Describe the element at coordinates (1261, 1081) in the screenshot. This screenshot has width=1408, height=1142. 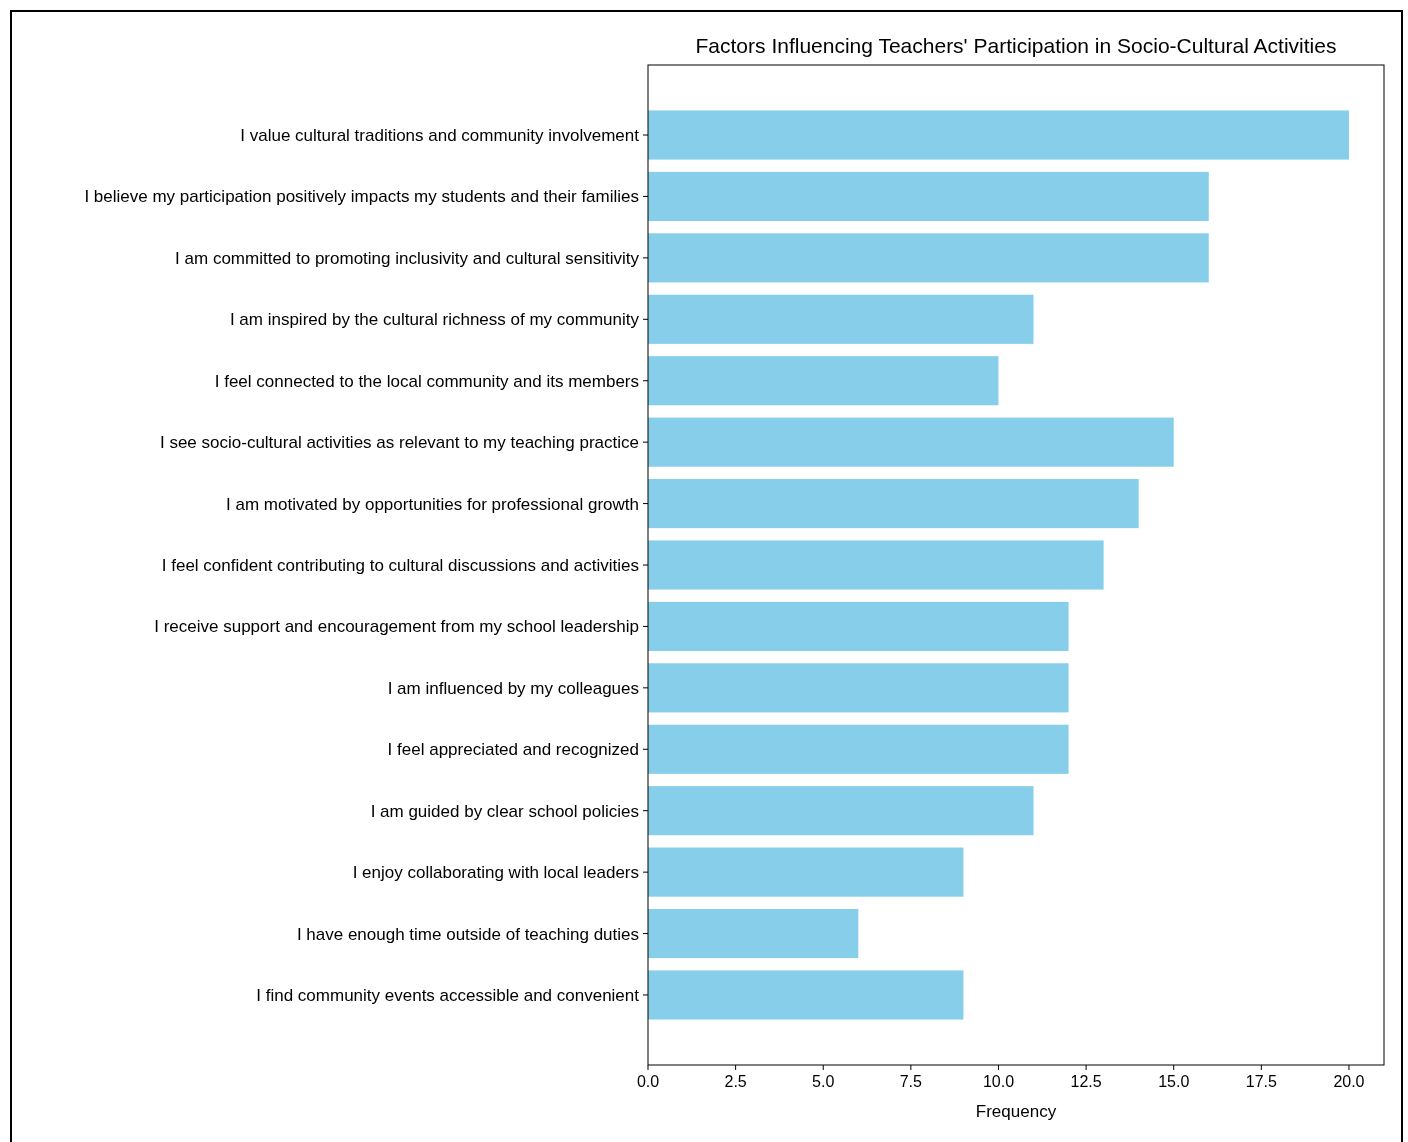
I see `x-tick-label: 17.5` at that location.